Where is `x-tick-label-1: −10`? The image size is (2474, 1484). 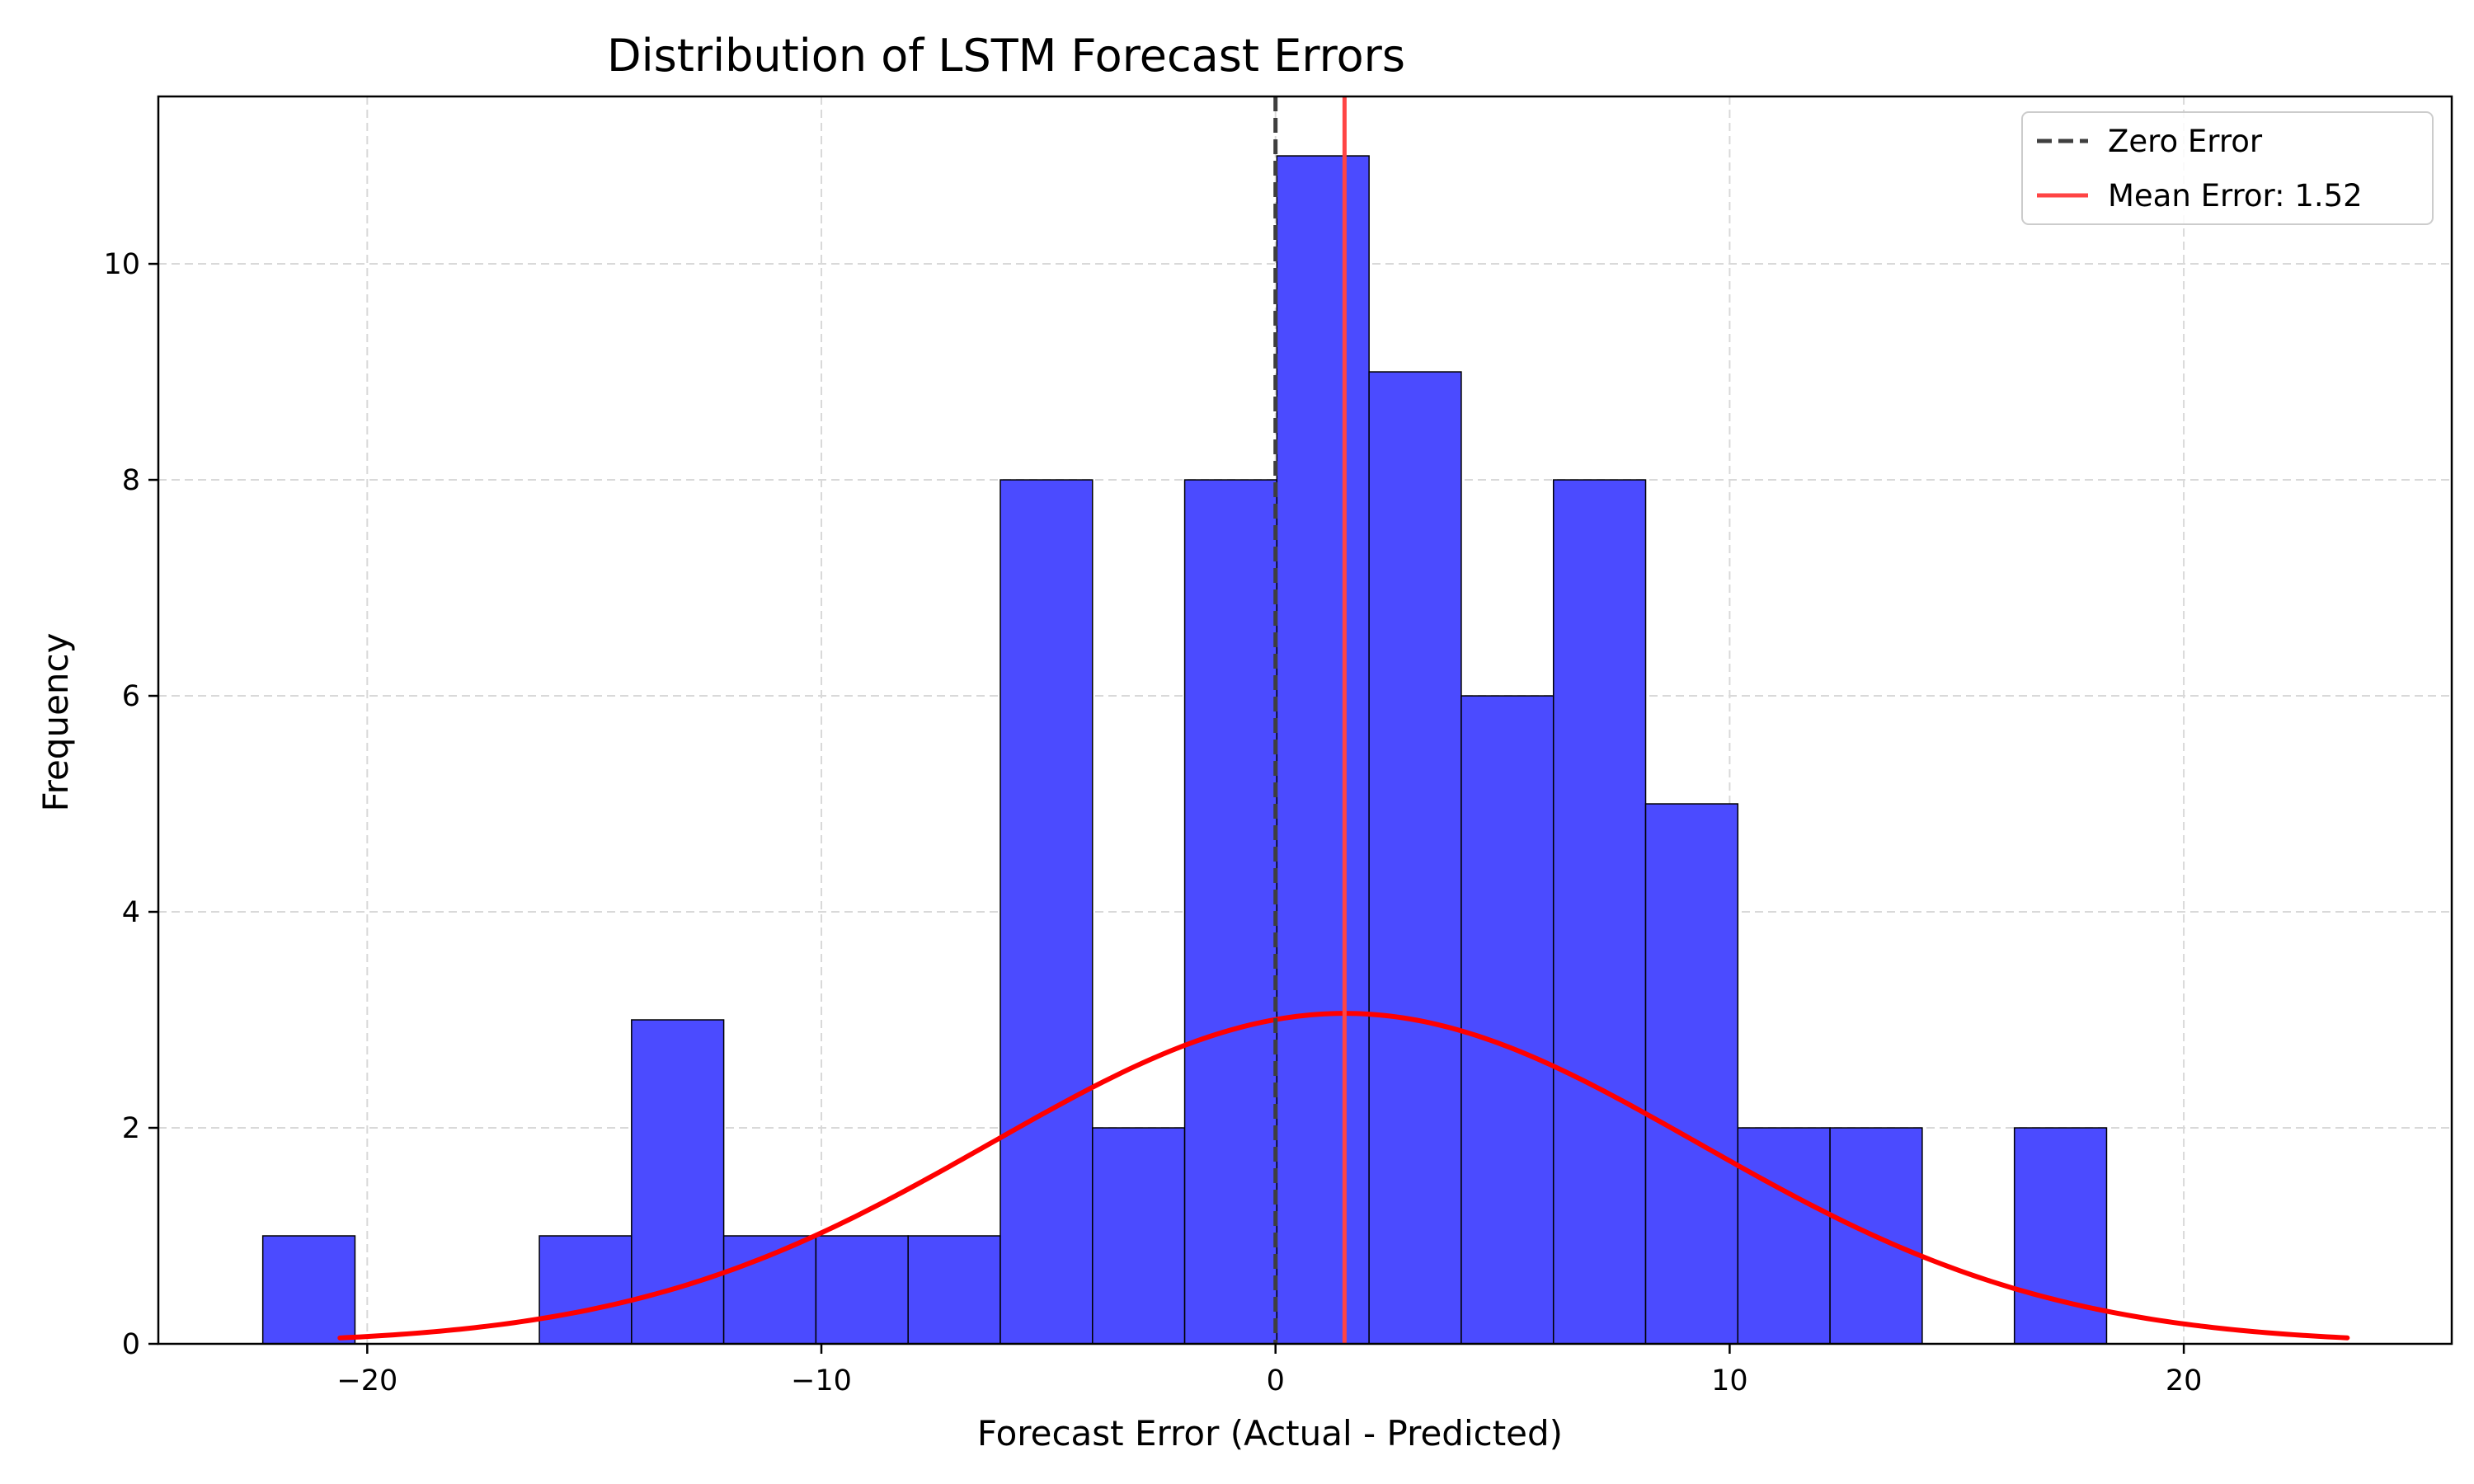
x-tick-label-1: −10 is located at coordinates (821, 1380).